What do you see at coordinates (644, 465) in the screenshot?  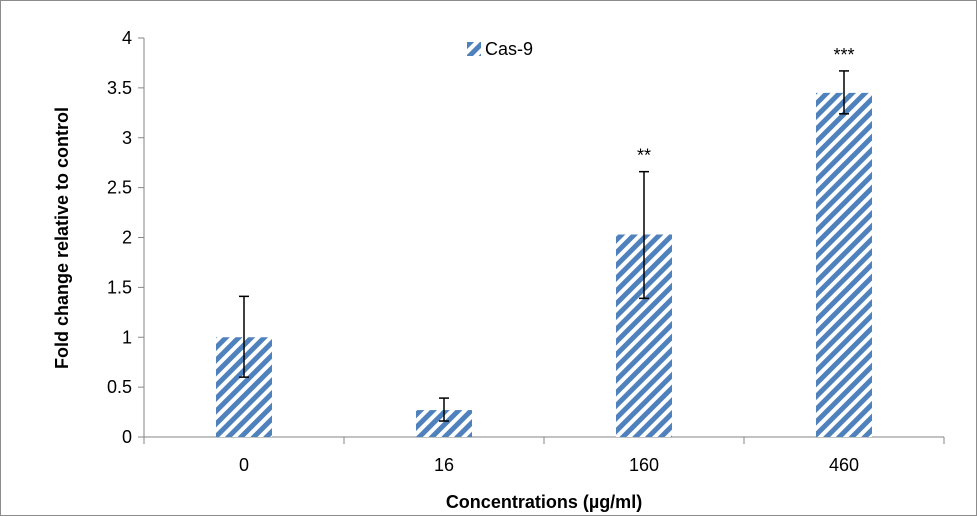 I see `x-tick-label: 160` at bounding box center [644, 465].